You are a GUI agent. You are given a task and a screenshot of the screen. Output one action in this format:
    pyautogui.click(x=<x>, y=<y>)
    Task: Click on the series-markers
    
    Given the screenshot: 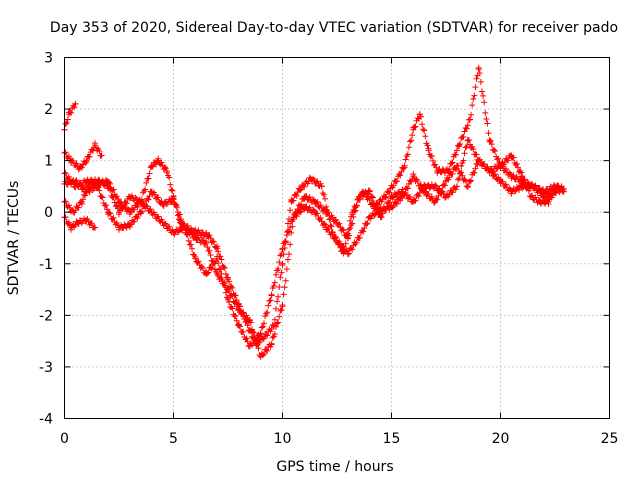 What is the action you would take?
    pyautogui.click(x=83, y=156)
    